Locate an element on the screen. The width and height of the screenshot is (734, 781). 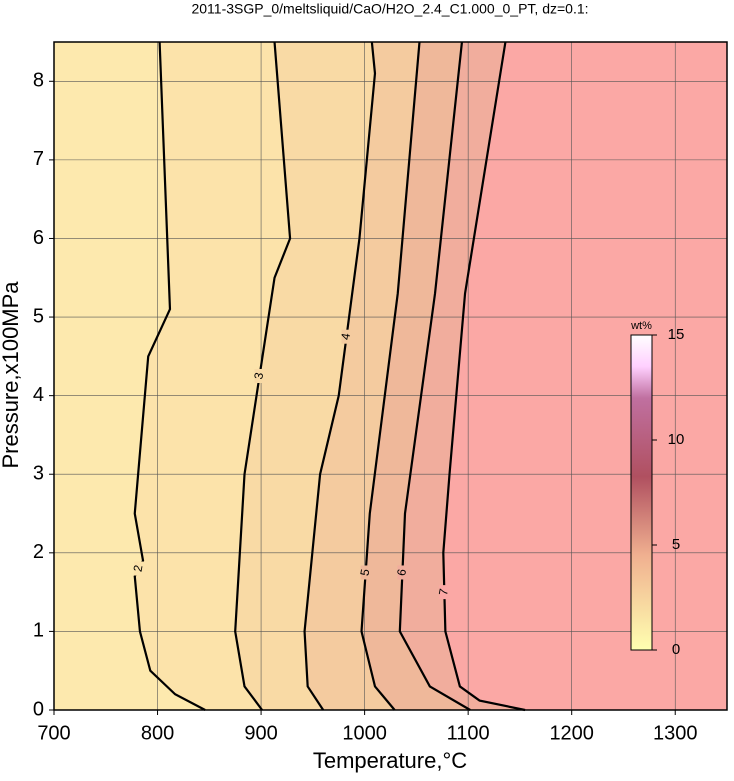
y-axis-label: Pressure,x100MPa is located at coordinates (11, 375).